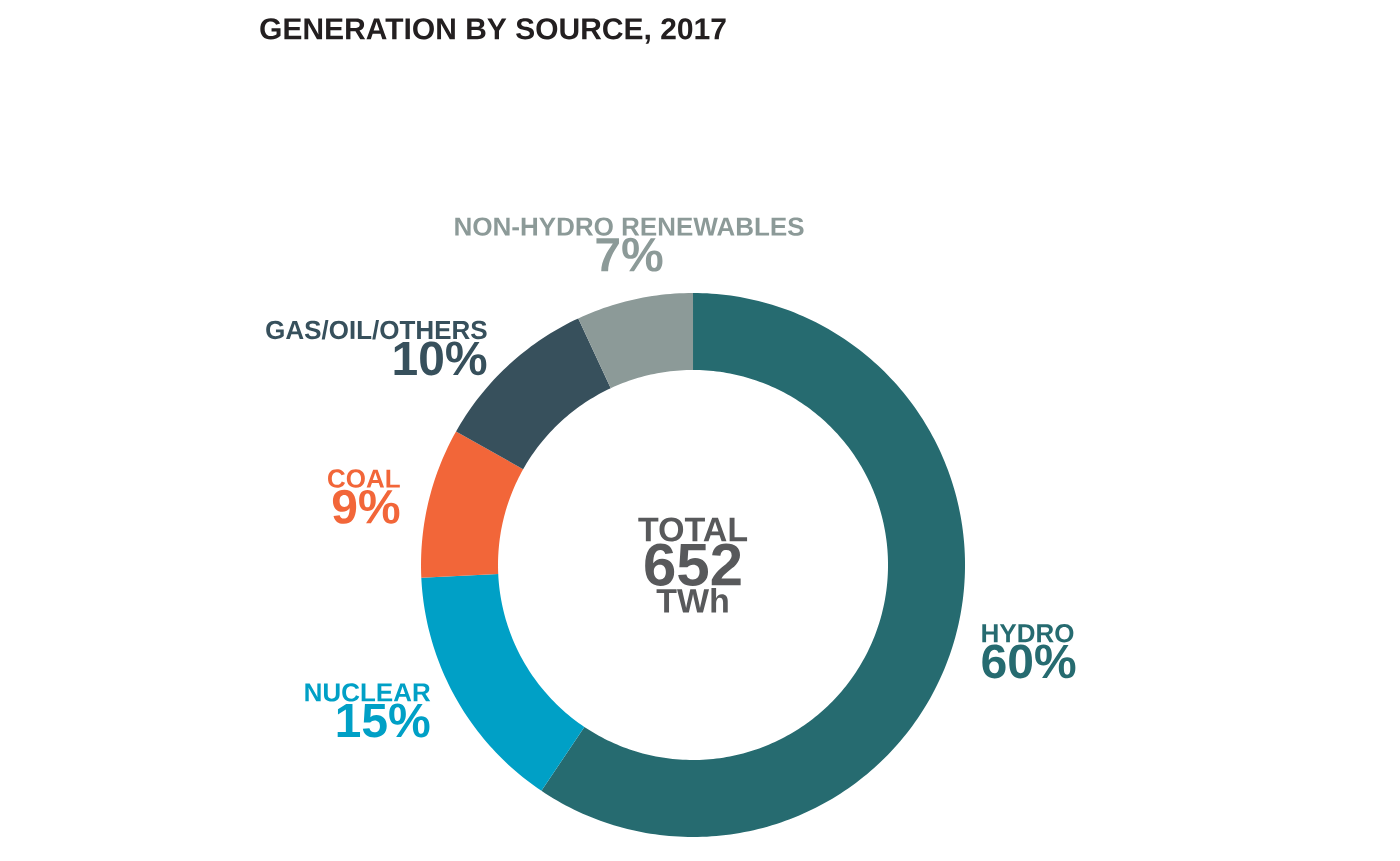  Describe the element at coordinates (629, 226) in the screenshot. I see `slice-label: NON-HYDRO RENEWABLES` at that location.